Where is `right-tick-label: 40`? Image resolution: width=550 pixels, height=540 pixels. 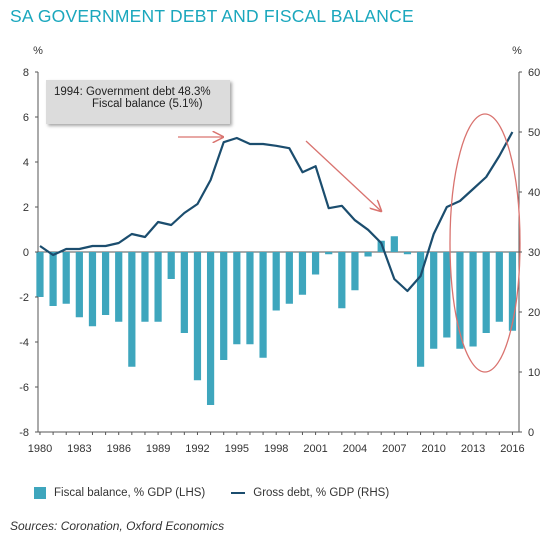
right-tick-label: 40 is located at coordinates (534, 193).